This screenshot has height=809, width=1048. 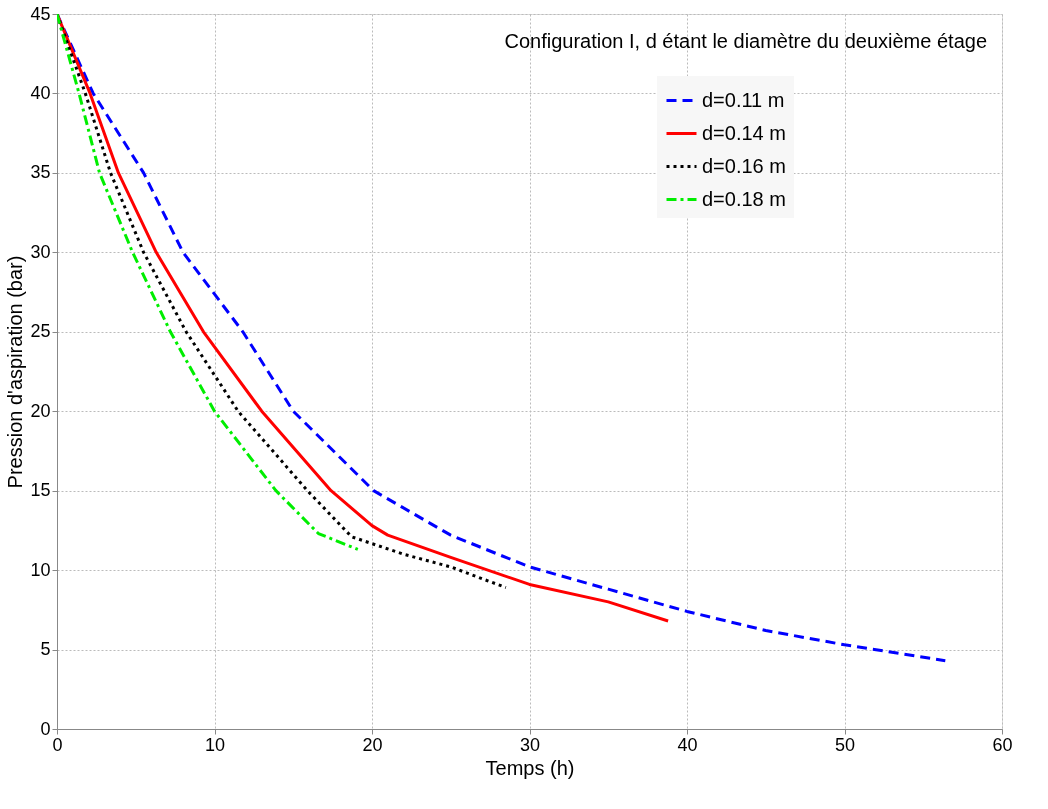 I want to click on y-tick-label: 20, so click(x=40, y=410).